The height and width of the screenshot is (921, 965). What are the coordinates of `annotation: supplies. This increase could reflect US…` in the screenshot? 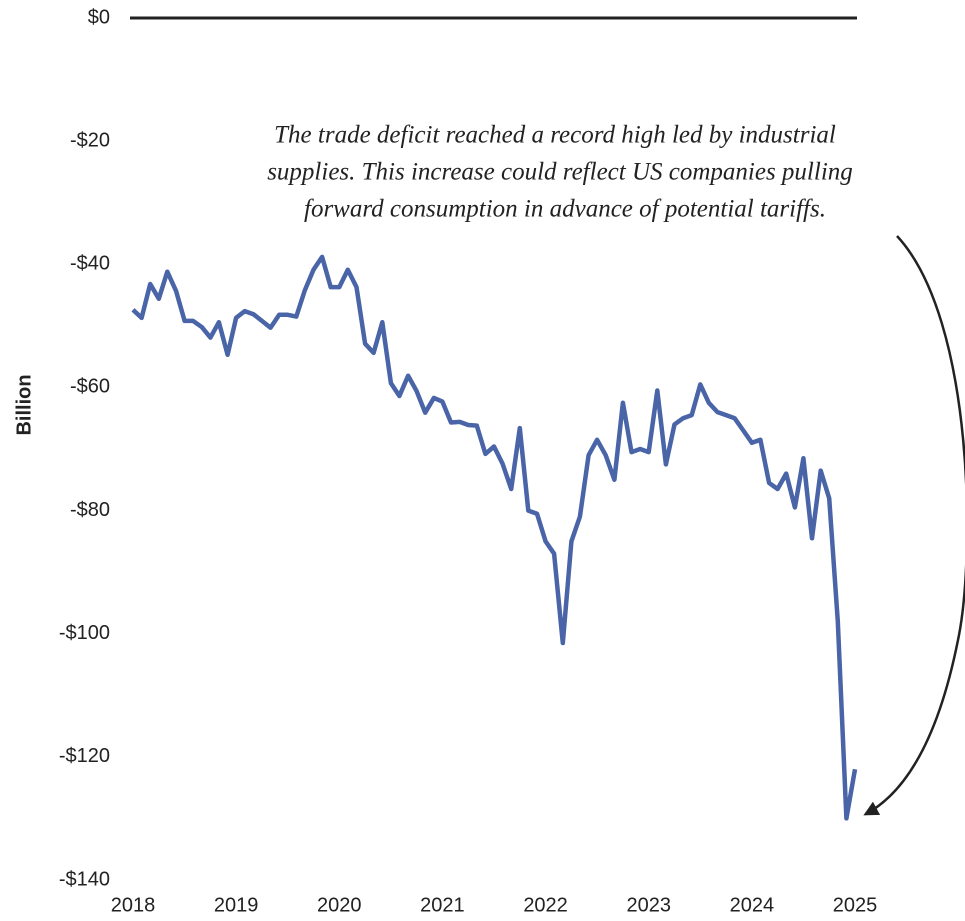 It's located at (560, 172).